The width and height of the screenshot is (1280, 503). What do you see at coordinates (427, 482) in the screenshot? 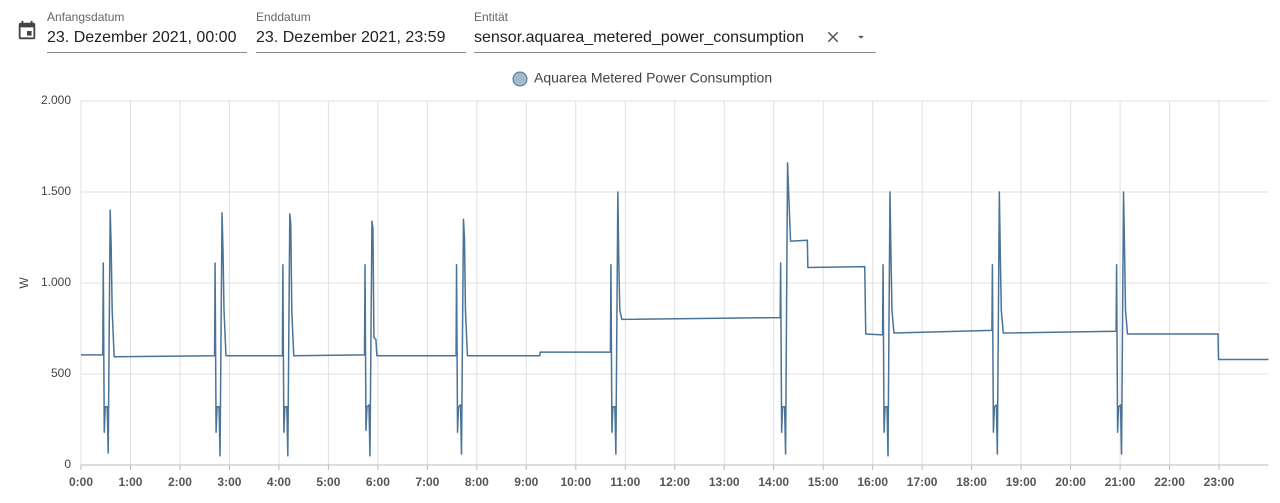
I see `x-tick-label: 7:00` at bounding box center [427, 482].